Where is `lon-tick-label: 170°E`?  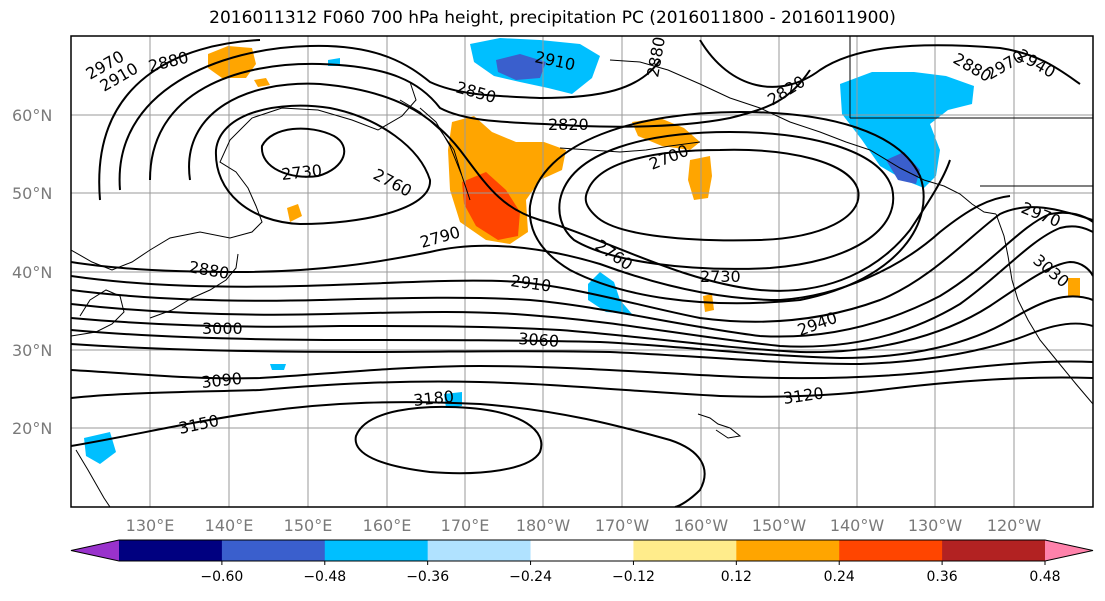 lon-tick-label: 170°E is located at coordinates (465, 525).